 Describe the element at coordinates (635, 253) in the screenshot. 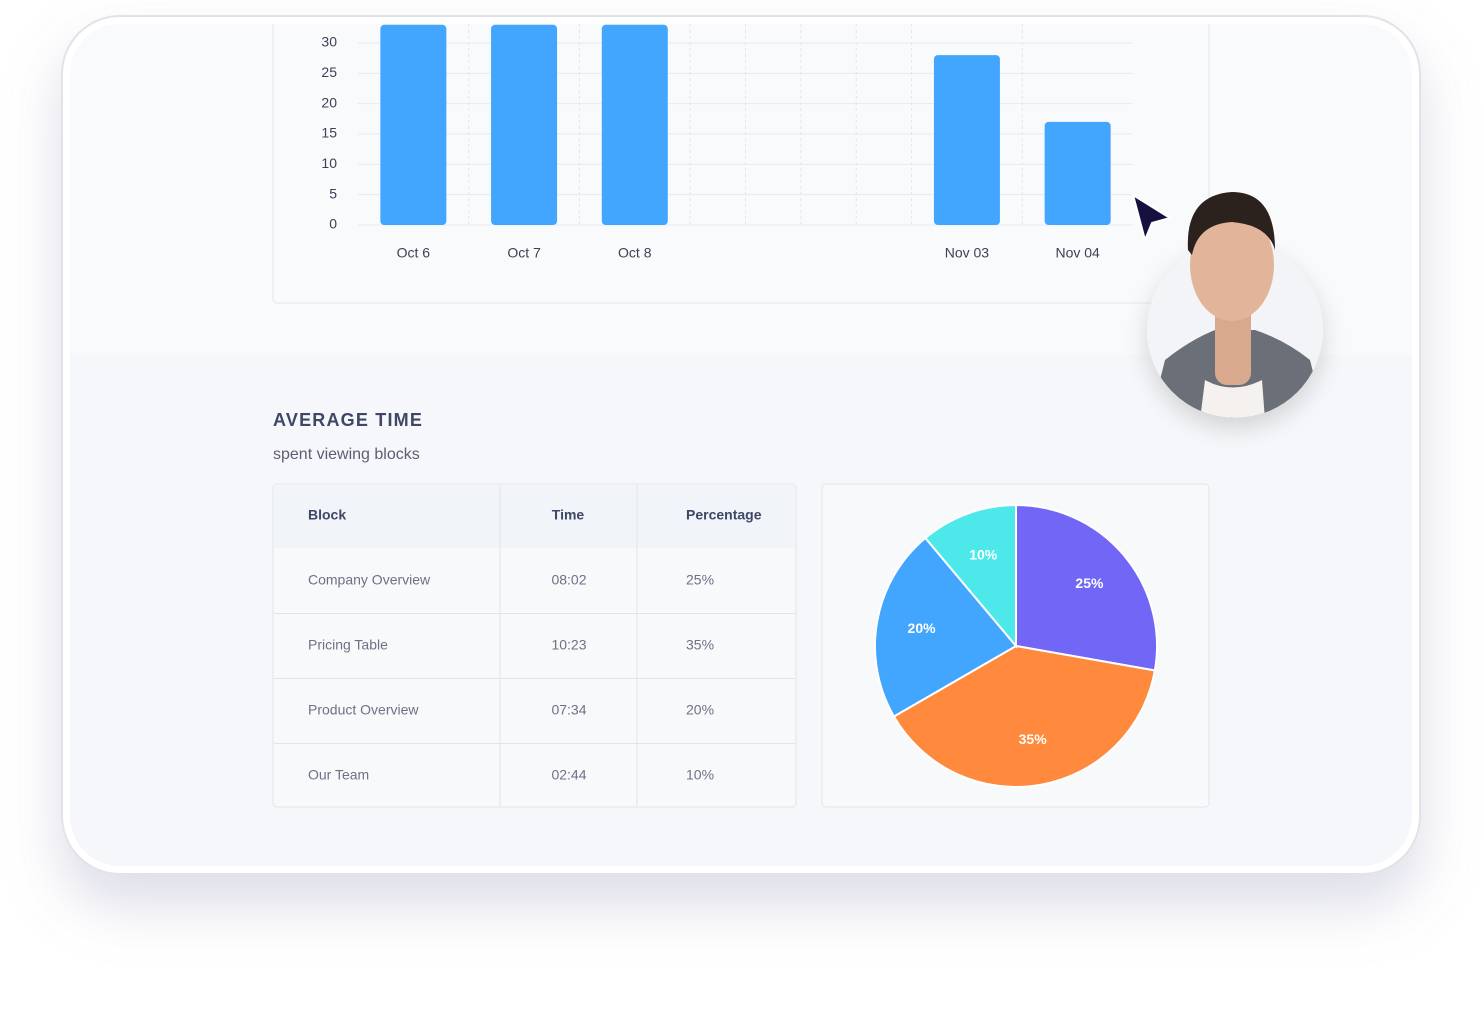

I see `x-tick-label: Oct 8` at that location.